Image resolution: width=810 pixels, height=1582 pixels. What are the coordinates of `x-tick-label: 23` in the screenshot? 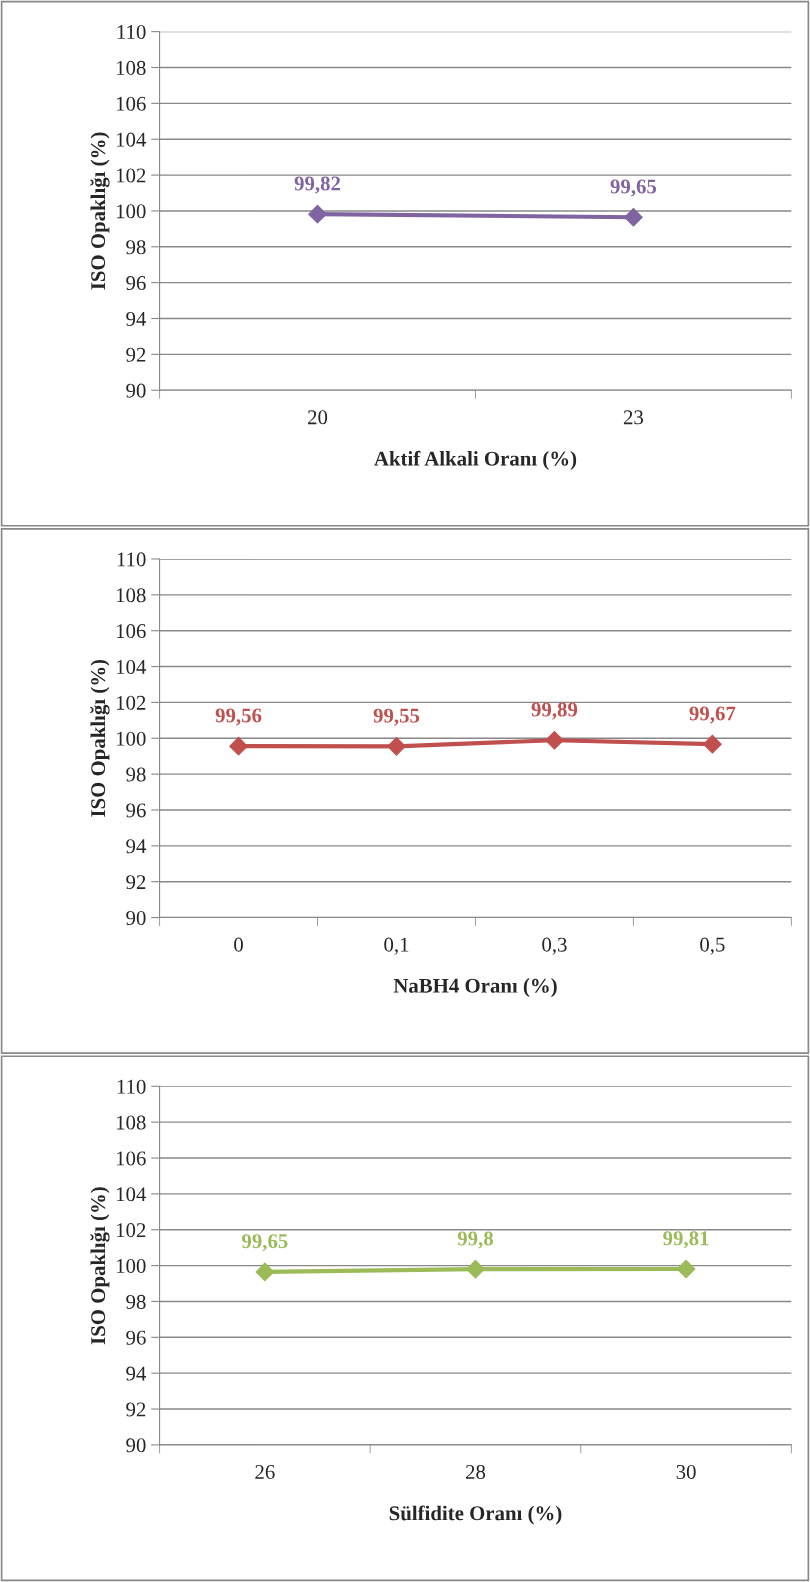 It's located at (633, 417).